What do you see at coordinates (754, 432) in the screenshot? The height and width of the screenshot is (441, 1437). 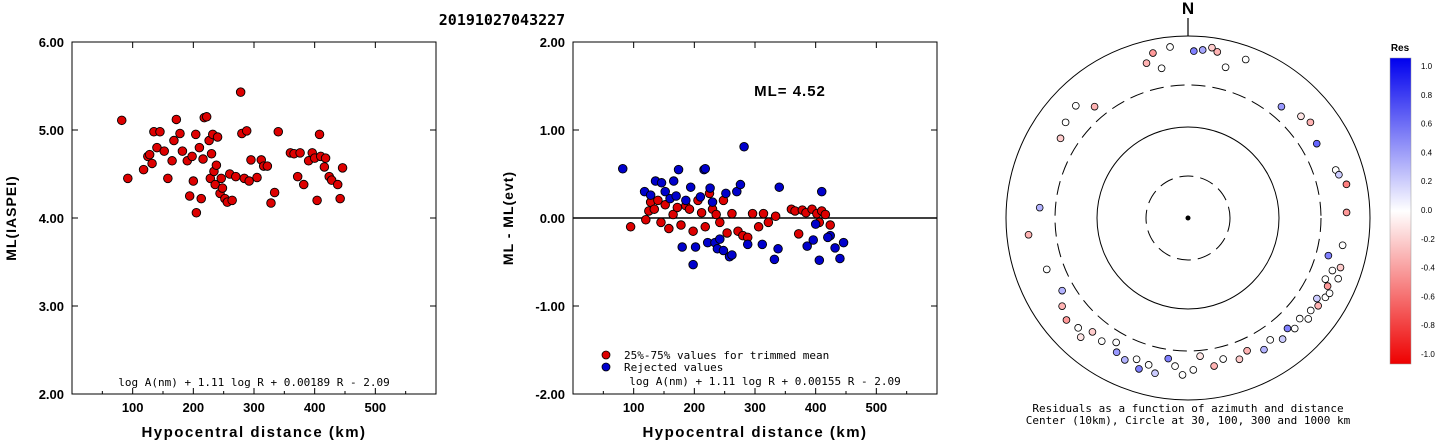 I see `x-axis-label: Hypocentral distance (km)` at bounding box center [754, 432].